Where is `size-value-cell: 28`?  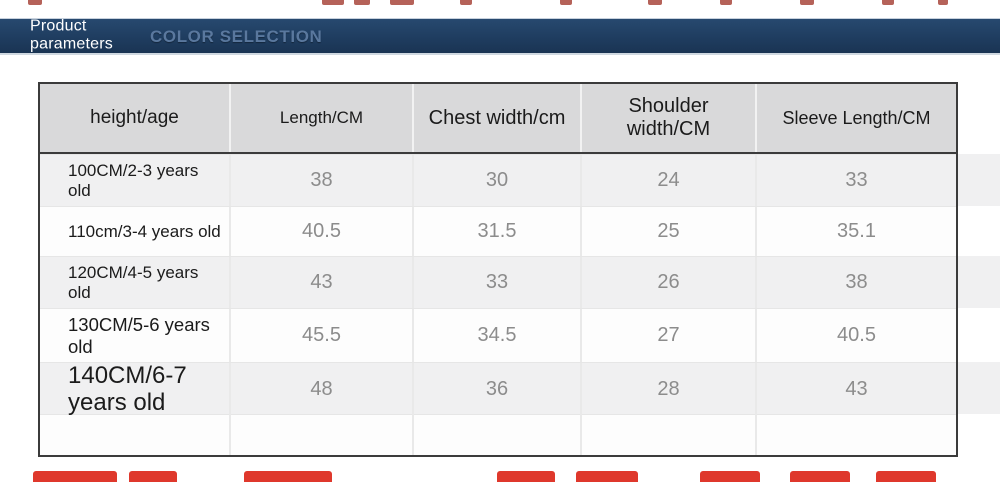 size-value-cell: 28 is located at coordinates (669, 390).